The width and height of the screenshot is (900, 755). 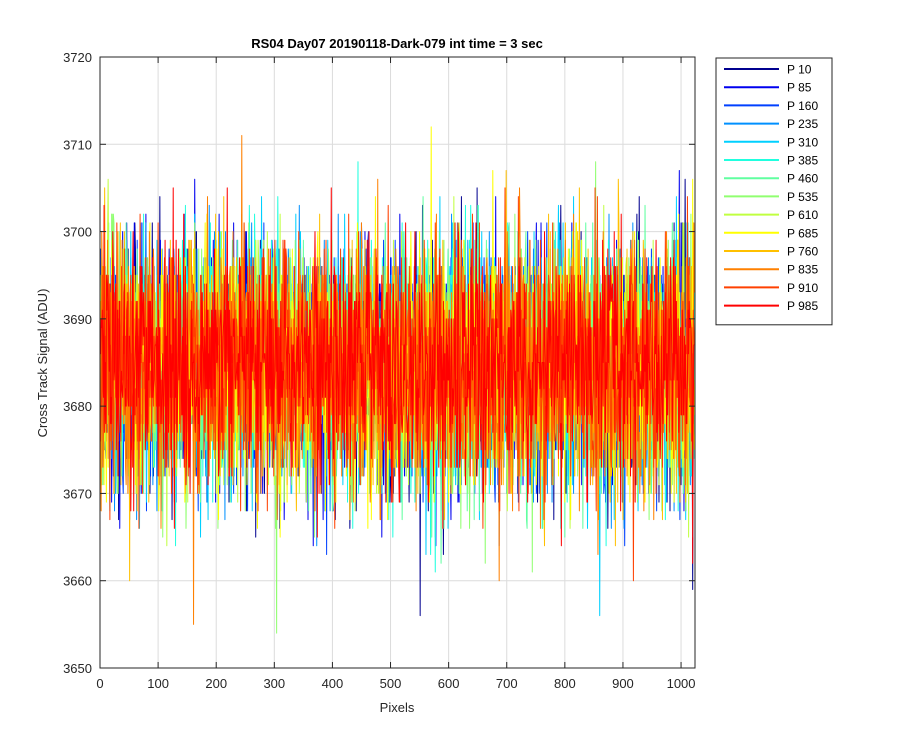 I want to click on x-tick-label: 100, so click(x=158, y=683).